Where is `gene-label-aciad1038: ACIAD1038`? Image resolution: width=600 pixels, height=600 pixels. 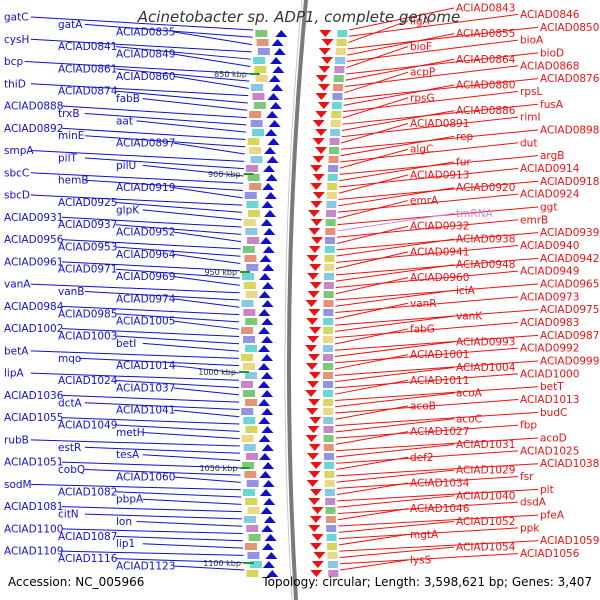
gene-label-aciad1038: ACIAD1038 is located at coordinates (569, 464).